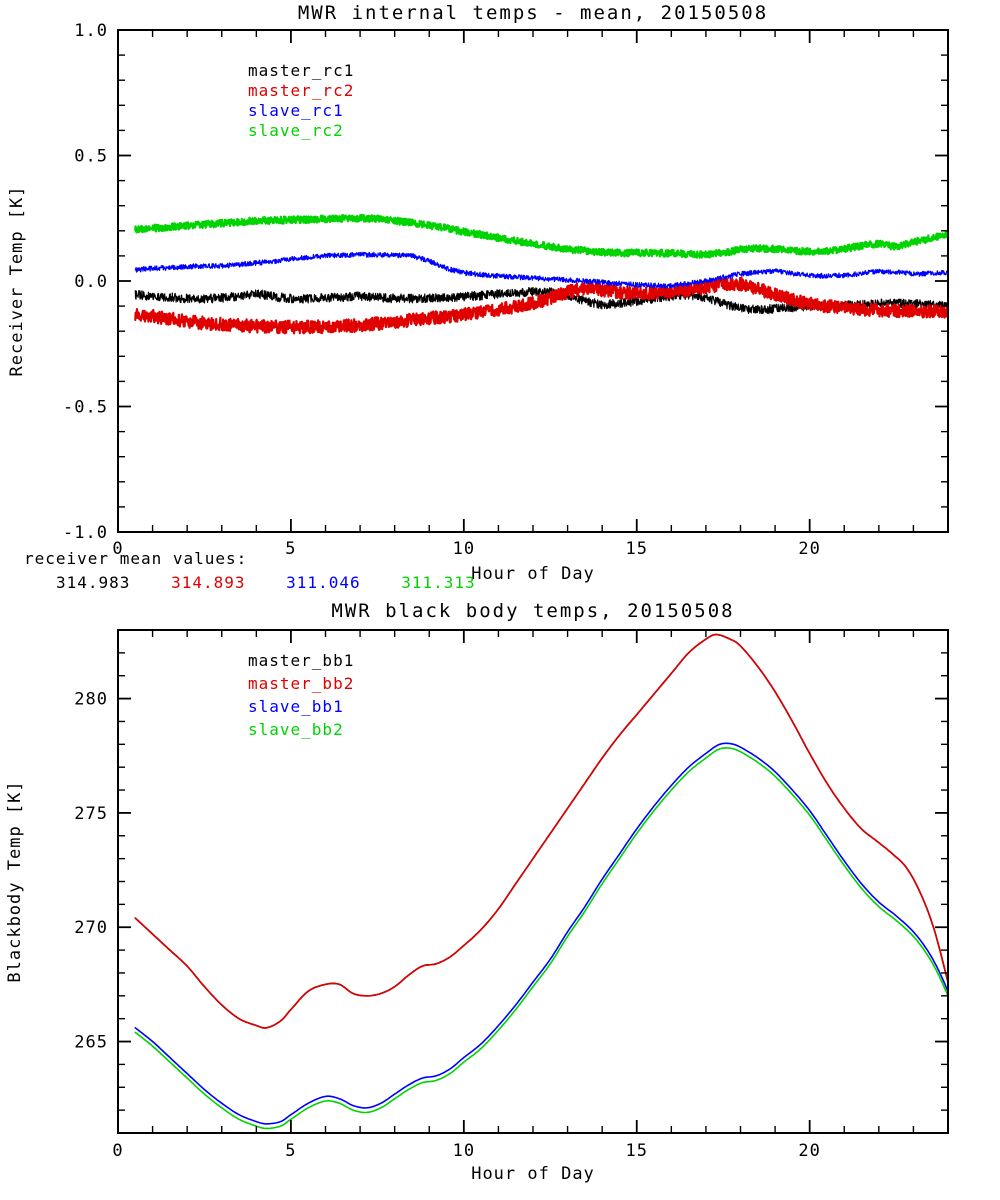  What do you see at coordinates (91, 1043) in the screenshot?
I see `y-tick-label: 265` at bounding box center [91, 1043].